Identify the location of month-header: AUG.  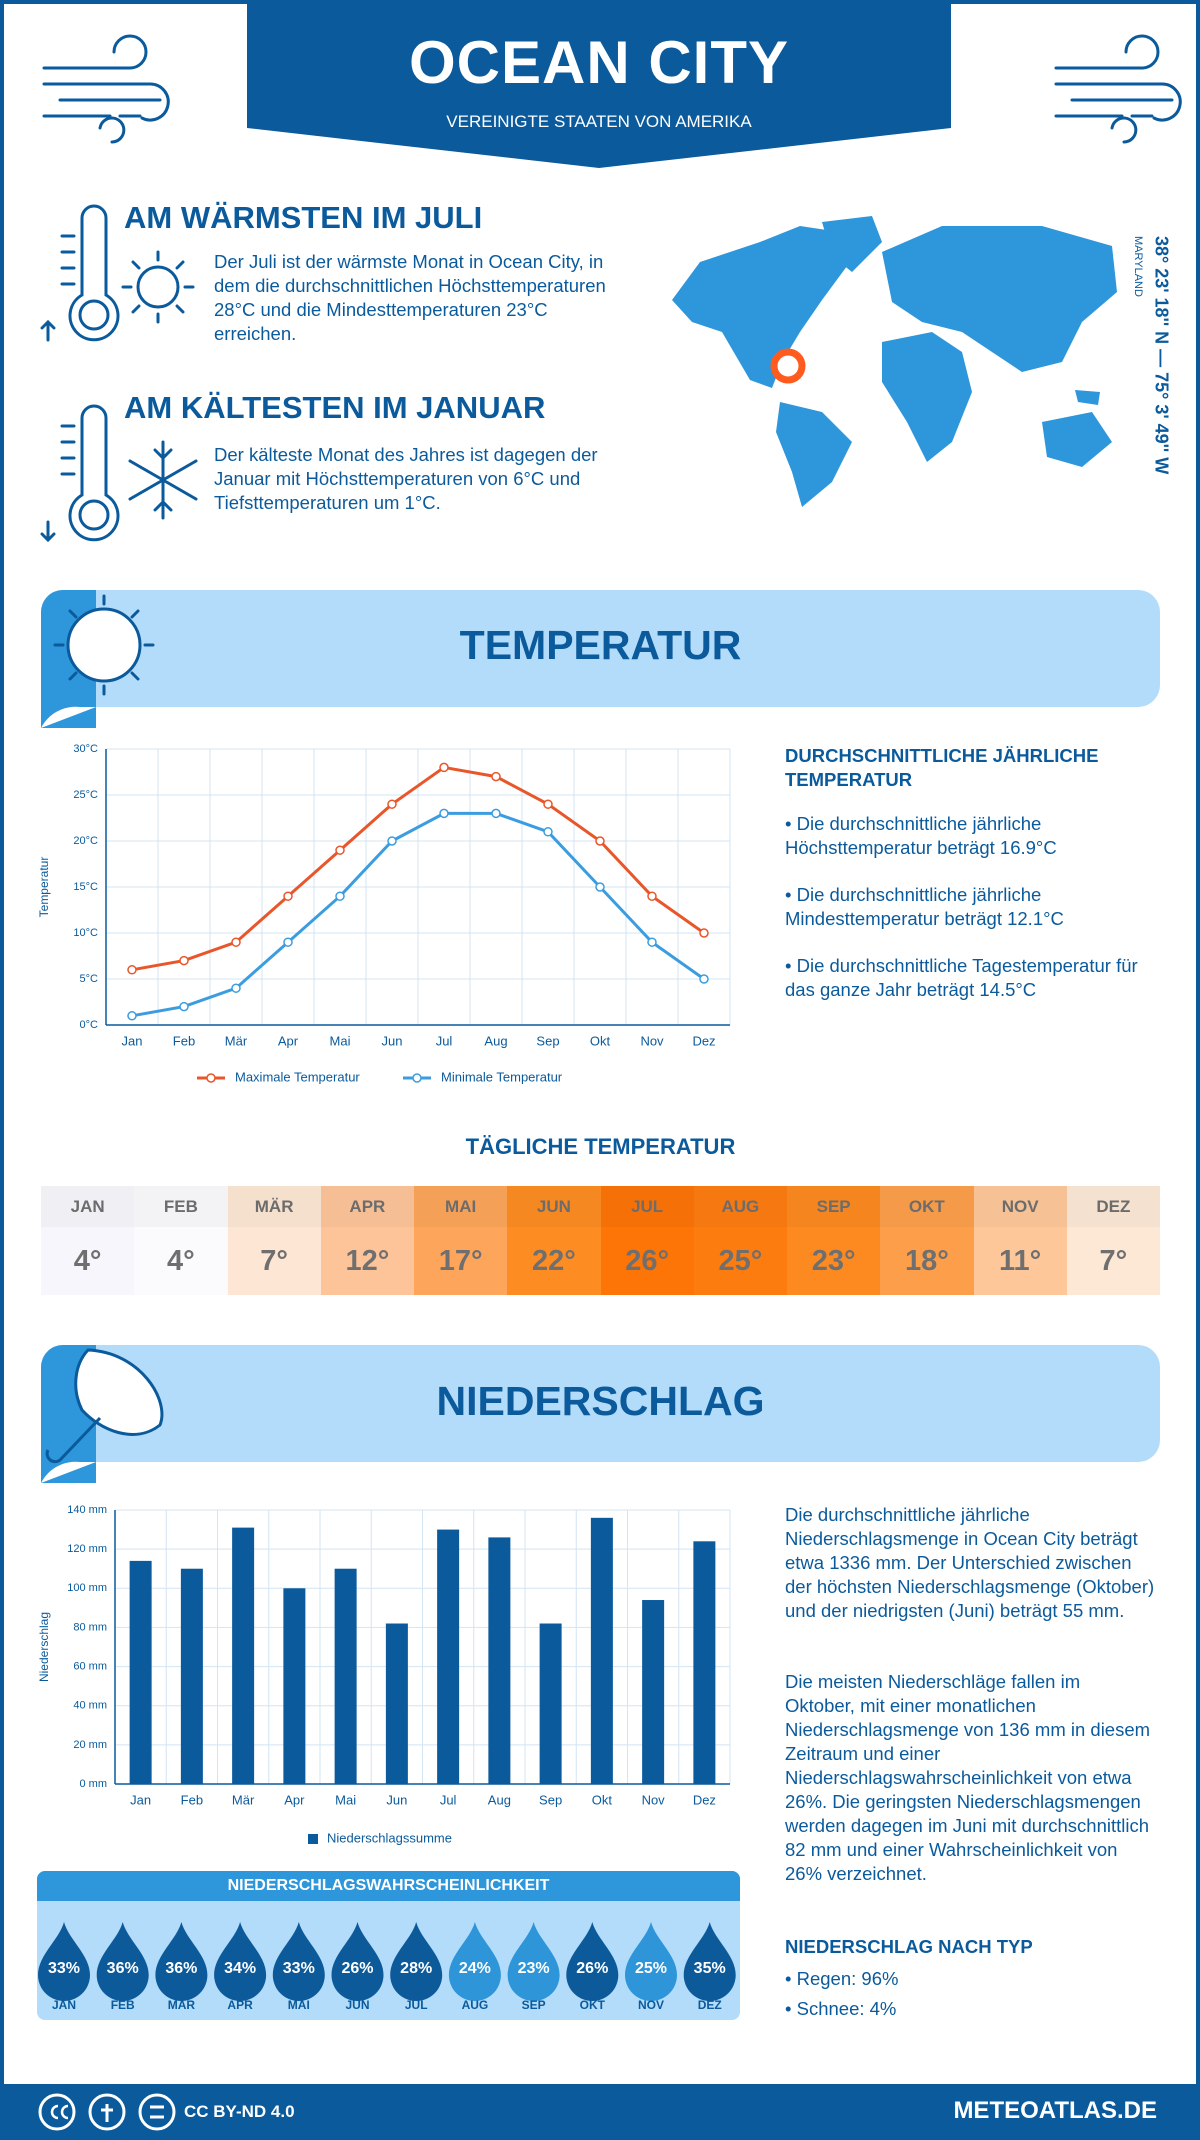
(740, 1206).